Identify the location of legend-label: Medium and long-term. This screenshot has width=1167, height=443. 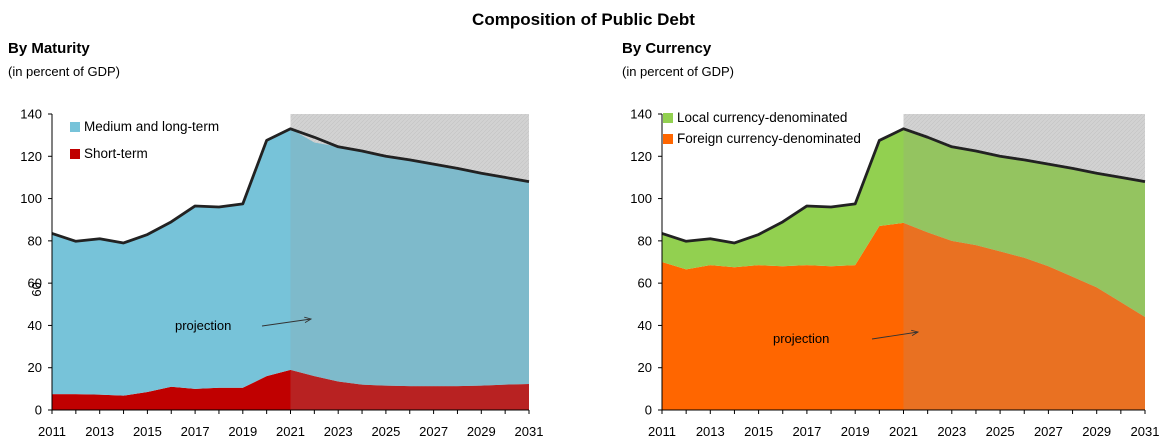
(151, 126).